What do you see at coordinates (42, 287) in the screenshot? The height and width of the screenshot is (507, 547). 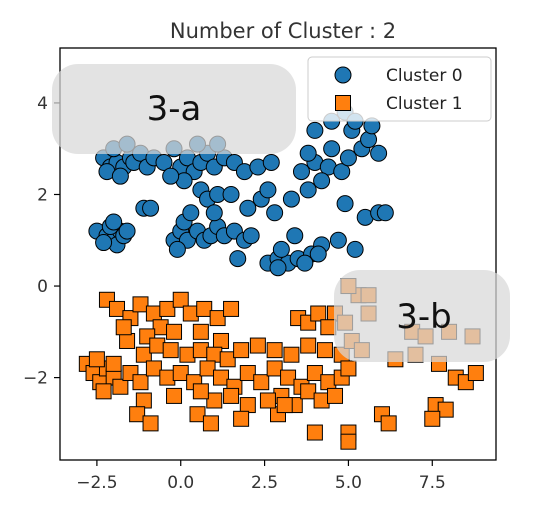 I see `y-tick-label: 0` at bounding box center [42, 287].